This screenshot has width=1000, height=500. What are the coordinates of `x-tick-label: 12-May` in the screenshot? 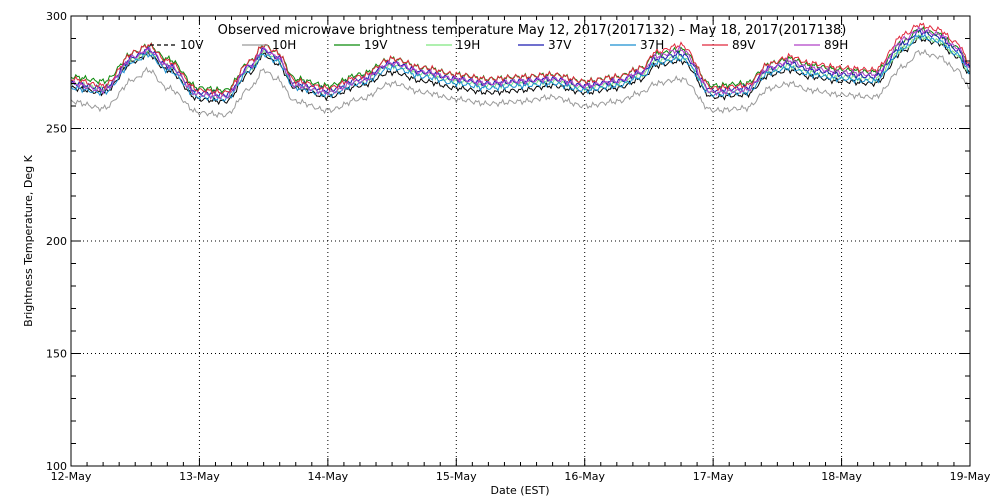 It's located at (71, 476).